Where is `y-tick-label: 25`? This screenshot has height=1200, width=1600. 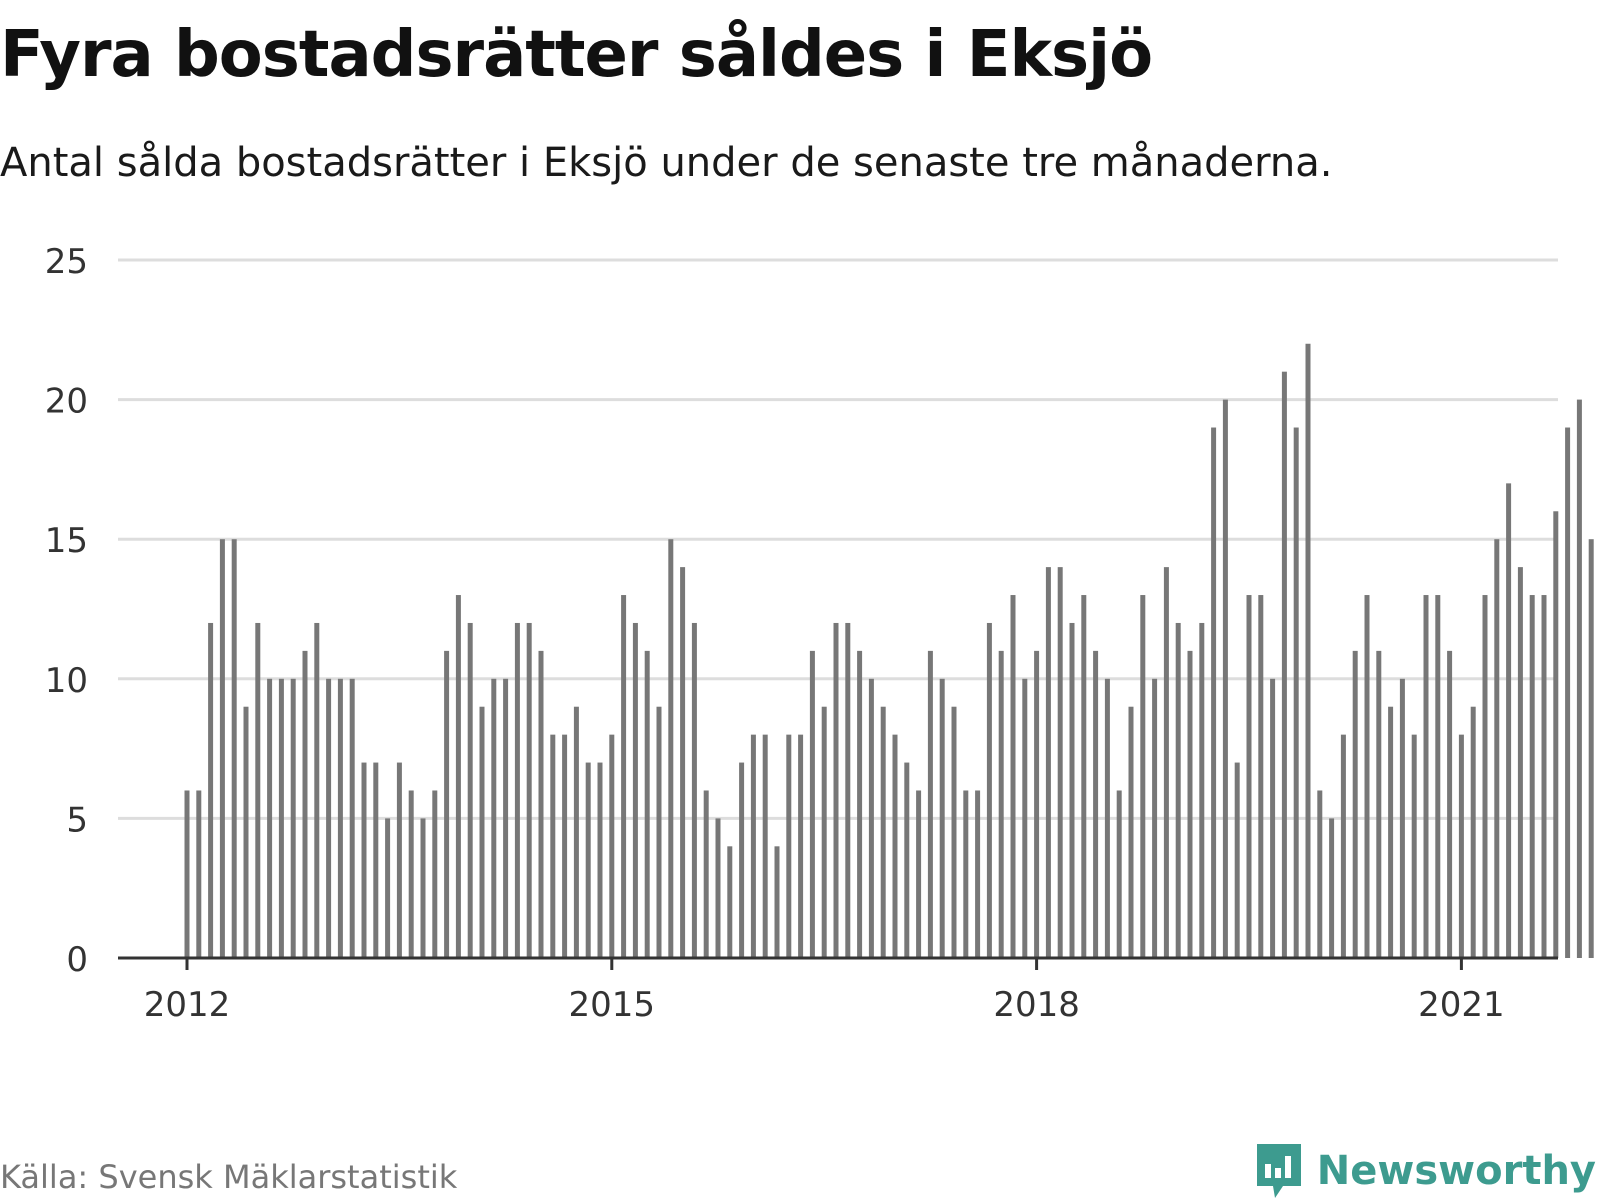
y-tick-label: 25 is located at coordinates (66, 262).